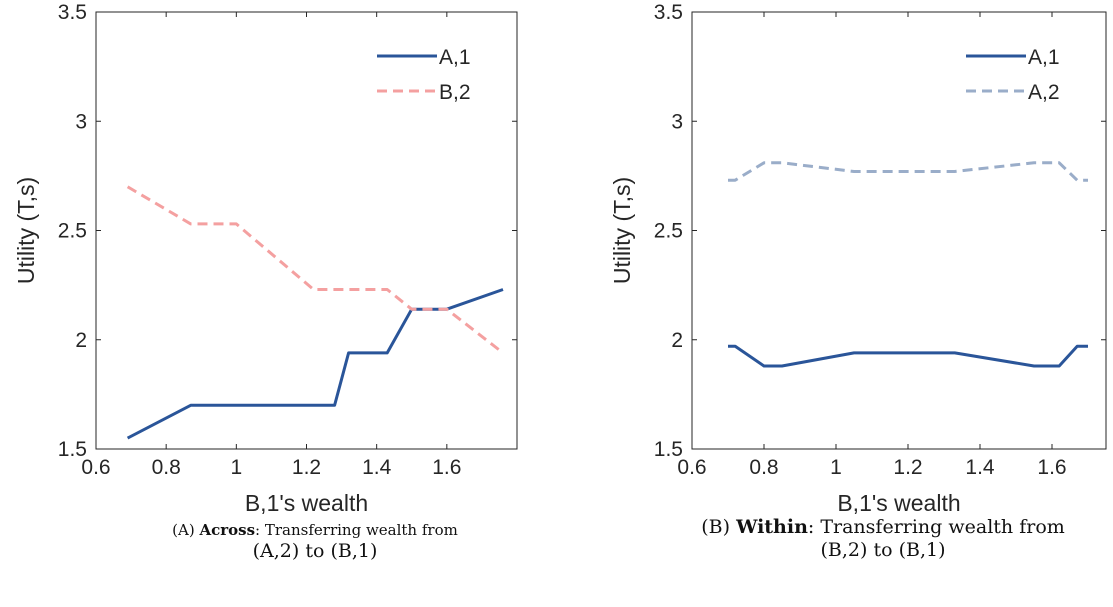 The width and height of the screenshot is (1113, 607). What do you see at coordinates (315, 551) in the screenshot?
I see `caption-a-line2: (A,2) to (B,1)` at bounding box center [315, 551].